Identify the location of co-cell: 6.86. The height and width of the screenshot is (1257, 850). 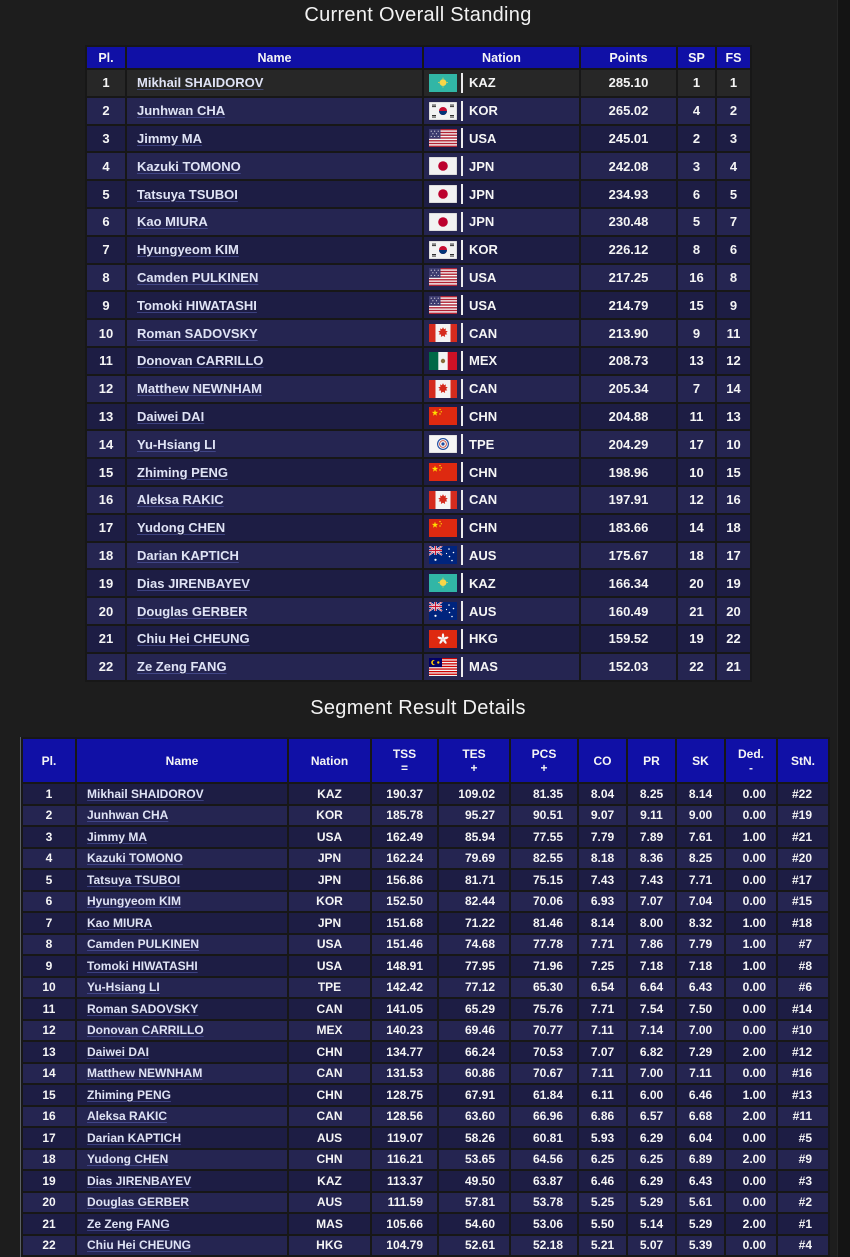
(602, 1116).